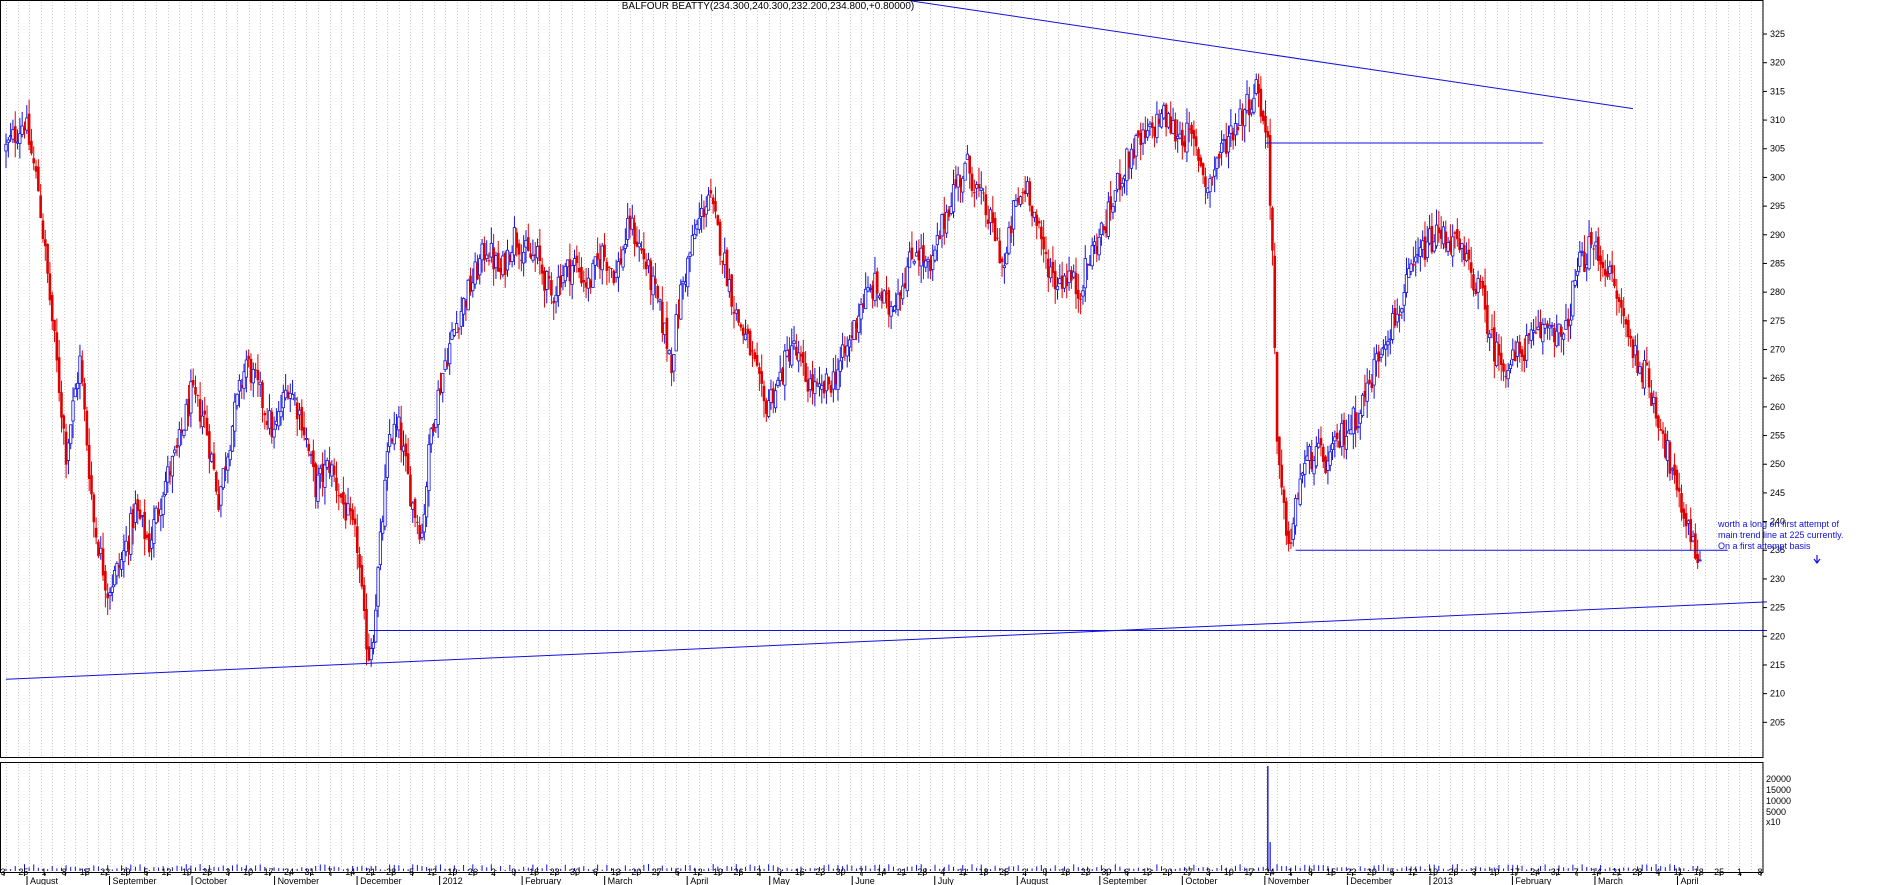 The height and width of the screenshot is (885, 1883). I want to click on y-tick-label: 290, so click(1777, 235).